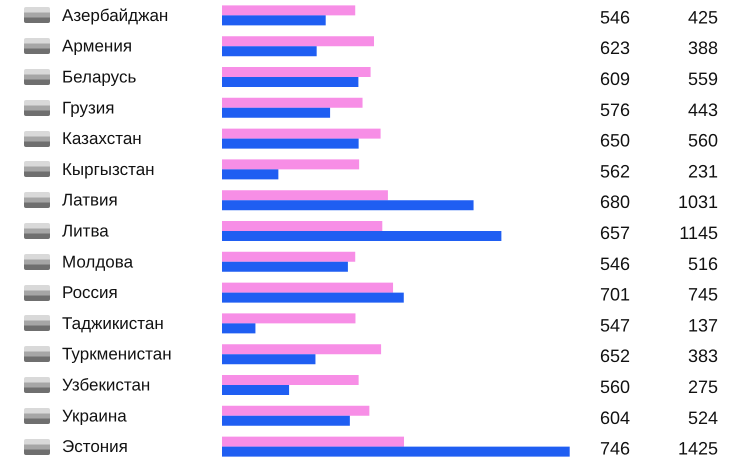 This screenshot has height=462, width=750. What do you see at coordinates (703, 325) in the screenshot?
I see `data-label: 137` at bounding box center [703, 325].